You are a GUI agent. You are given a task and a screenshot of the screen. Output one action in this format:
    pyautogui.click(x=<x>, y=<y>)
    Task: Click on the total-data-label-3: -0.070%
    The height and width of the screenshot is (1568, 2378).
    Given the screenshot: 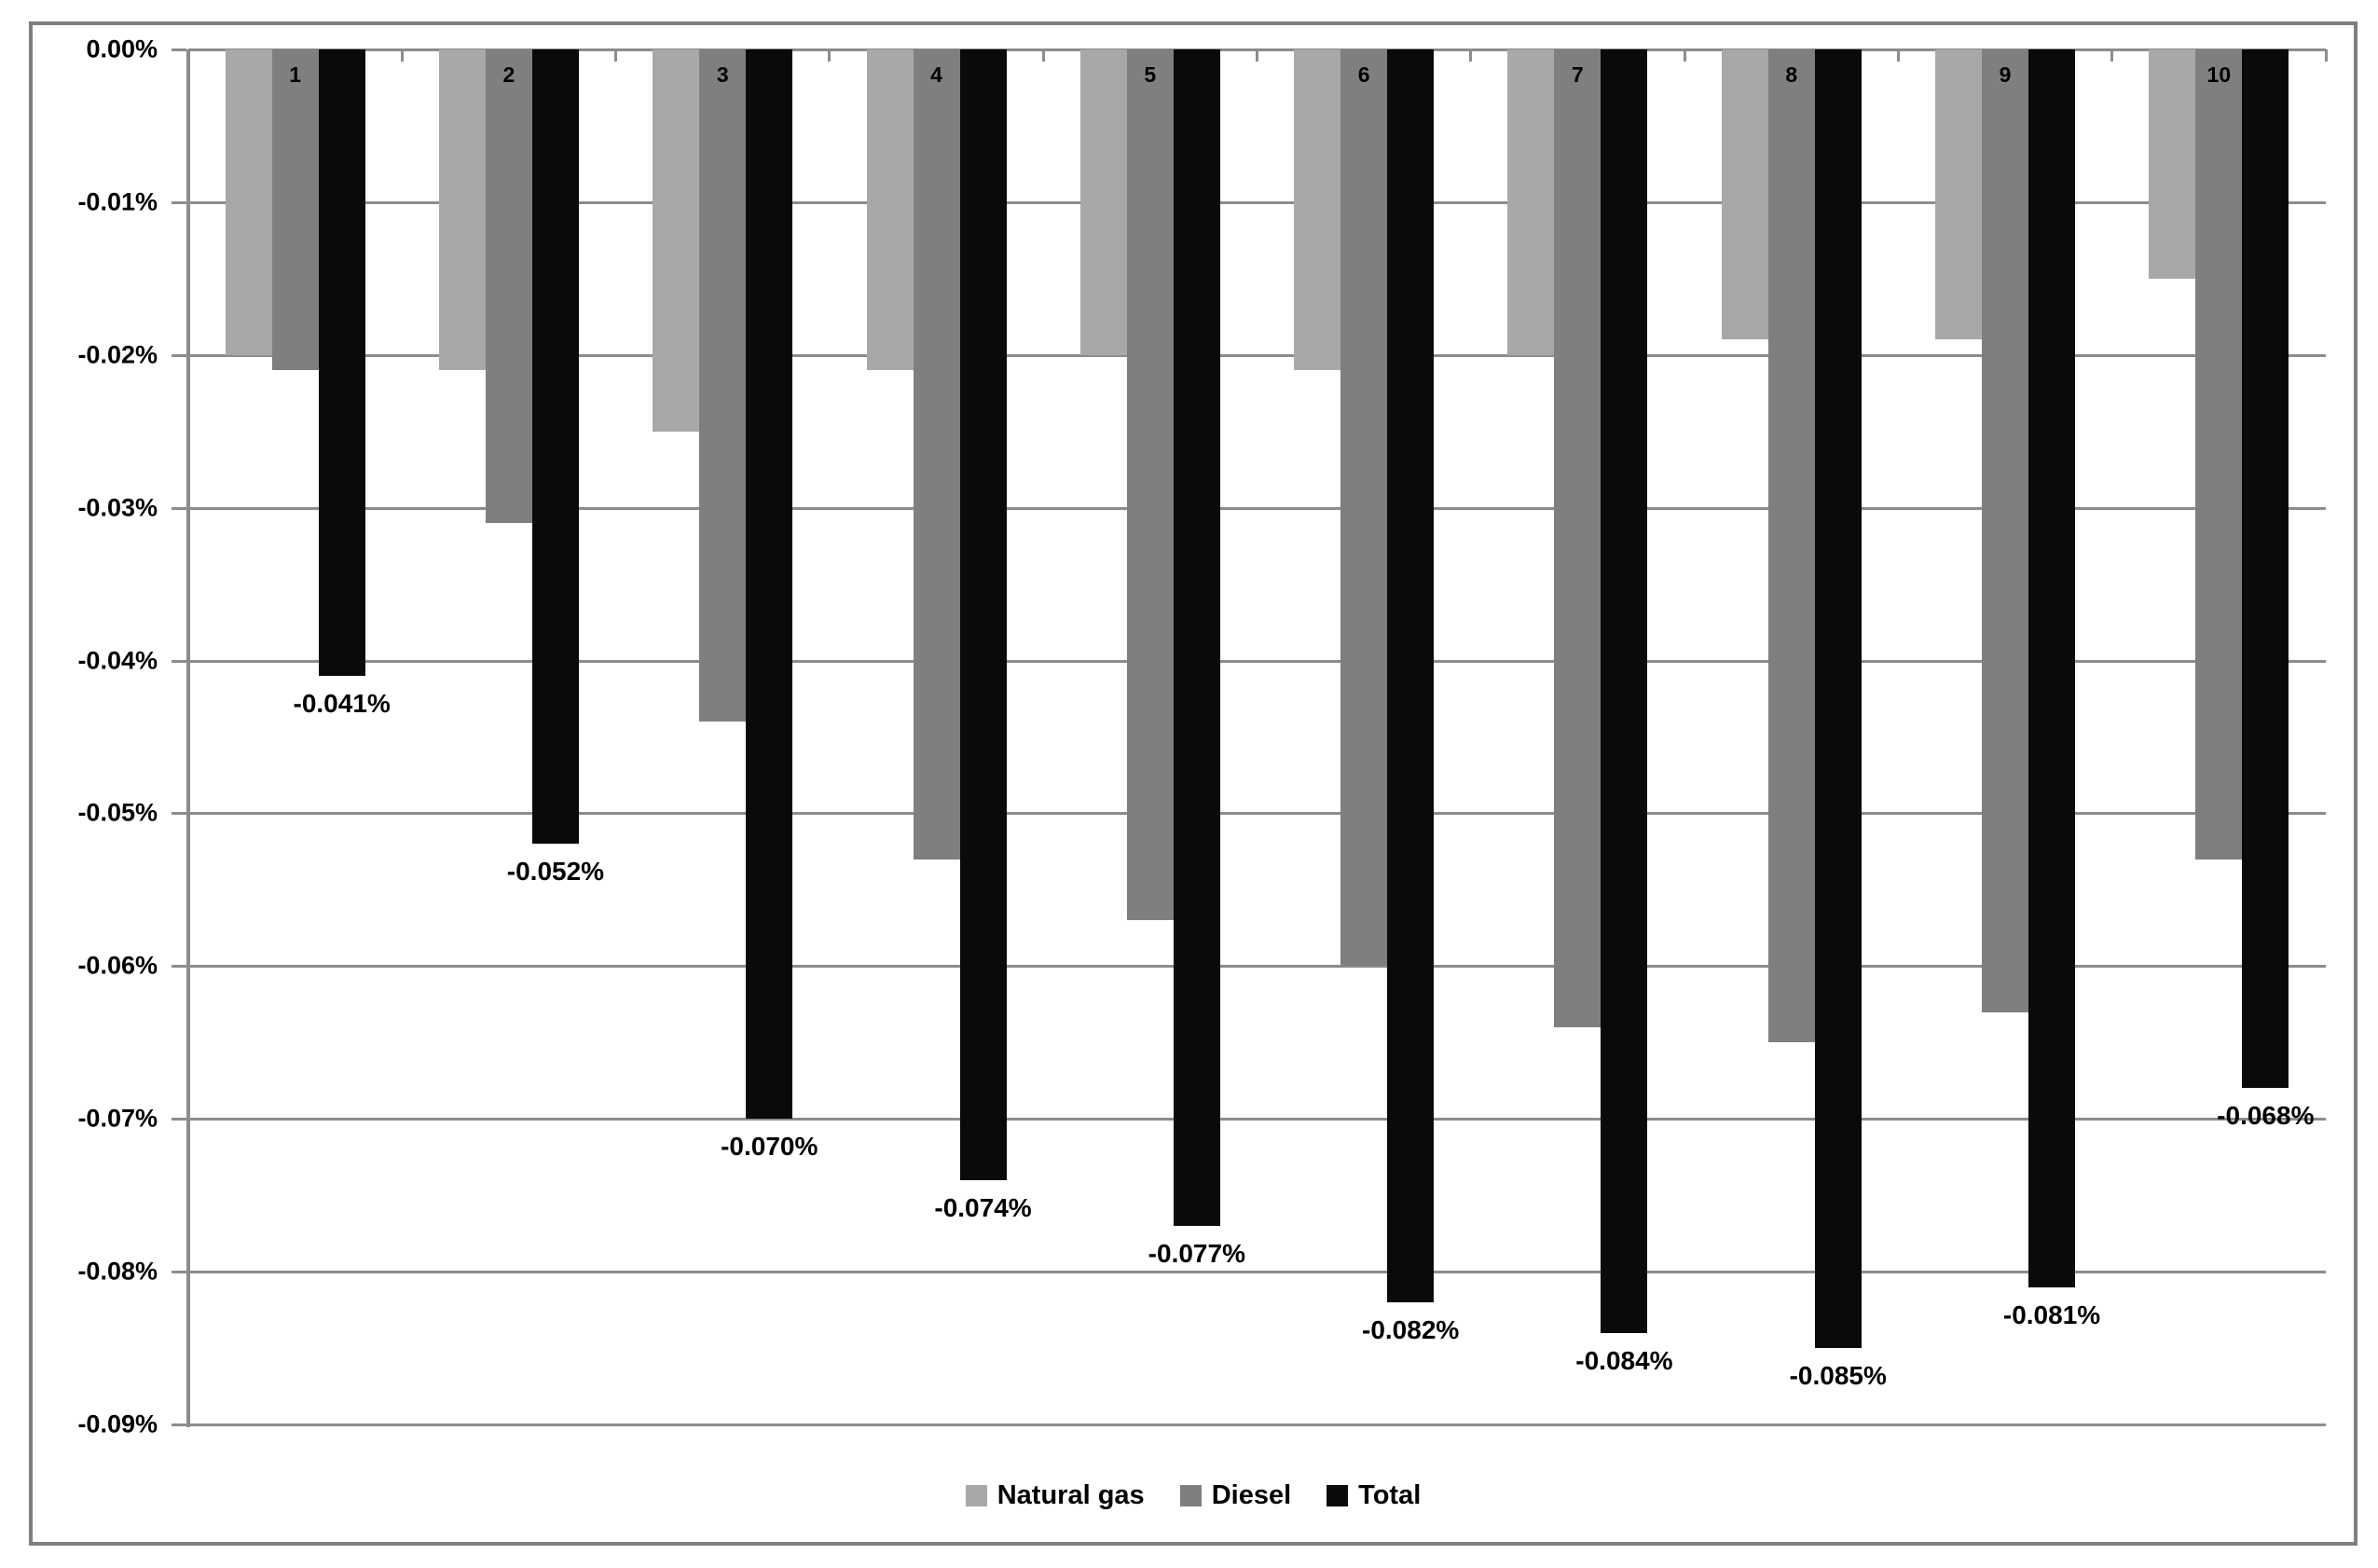 What is the action you would take?
    pyautogui.click(x=769, y=1147)
    